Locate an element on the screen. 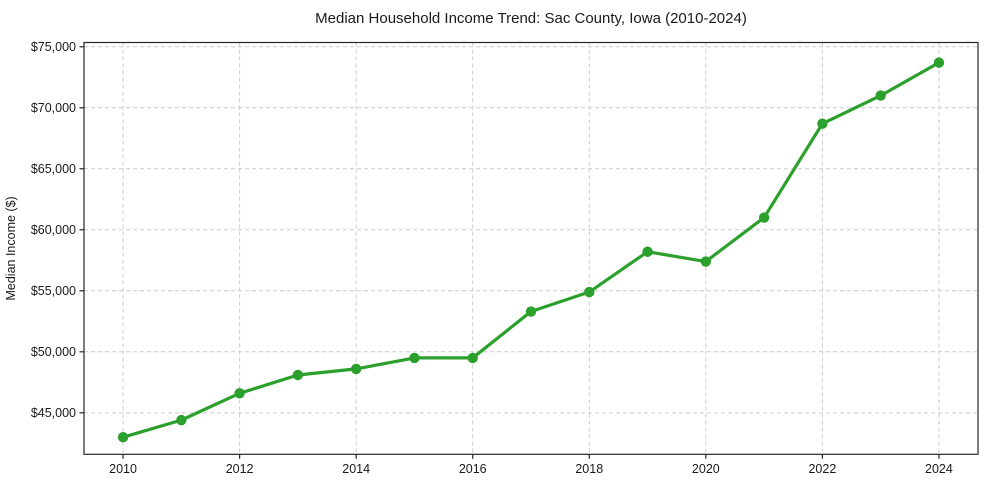 The image size is (989, 490). data-point-2024 is located at coordinates (939, 62).